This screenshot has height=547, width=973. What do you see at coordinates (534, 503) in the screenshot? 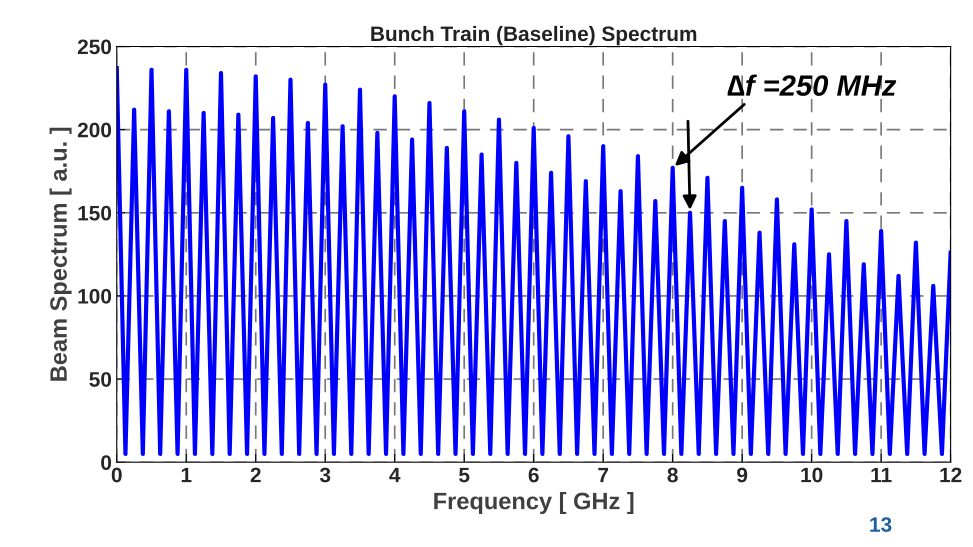
I see `x-axis-title: Frequency [ GHz ]` at bounding box center [534, 503].